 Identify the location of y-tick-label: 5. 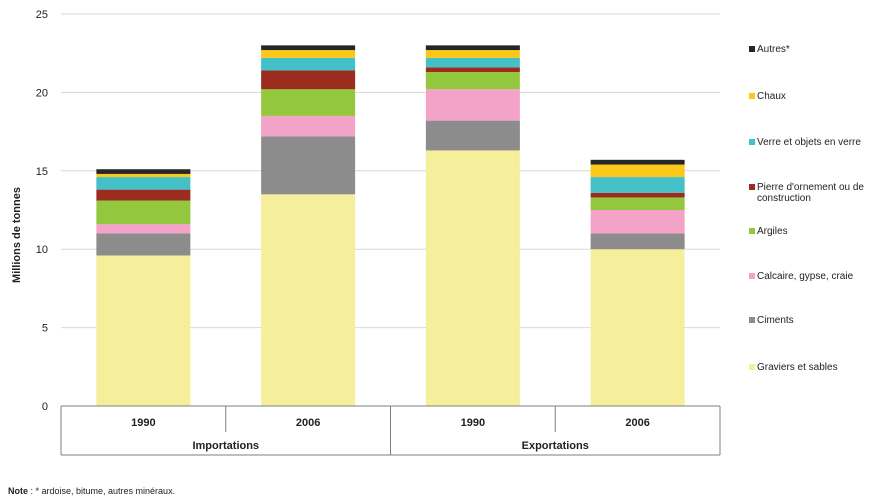
(45, 329).